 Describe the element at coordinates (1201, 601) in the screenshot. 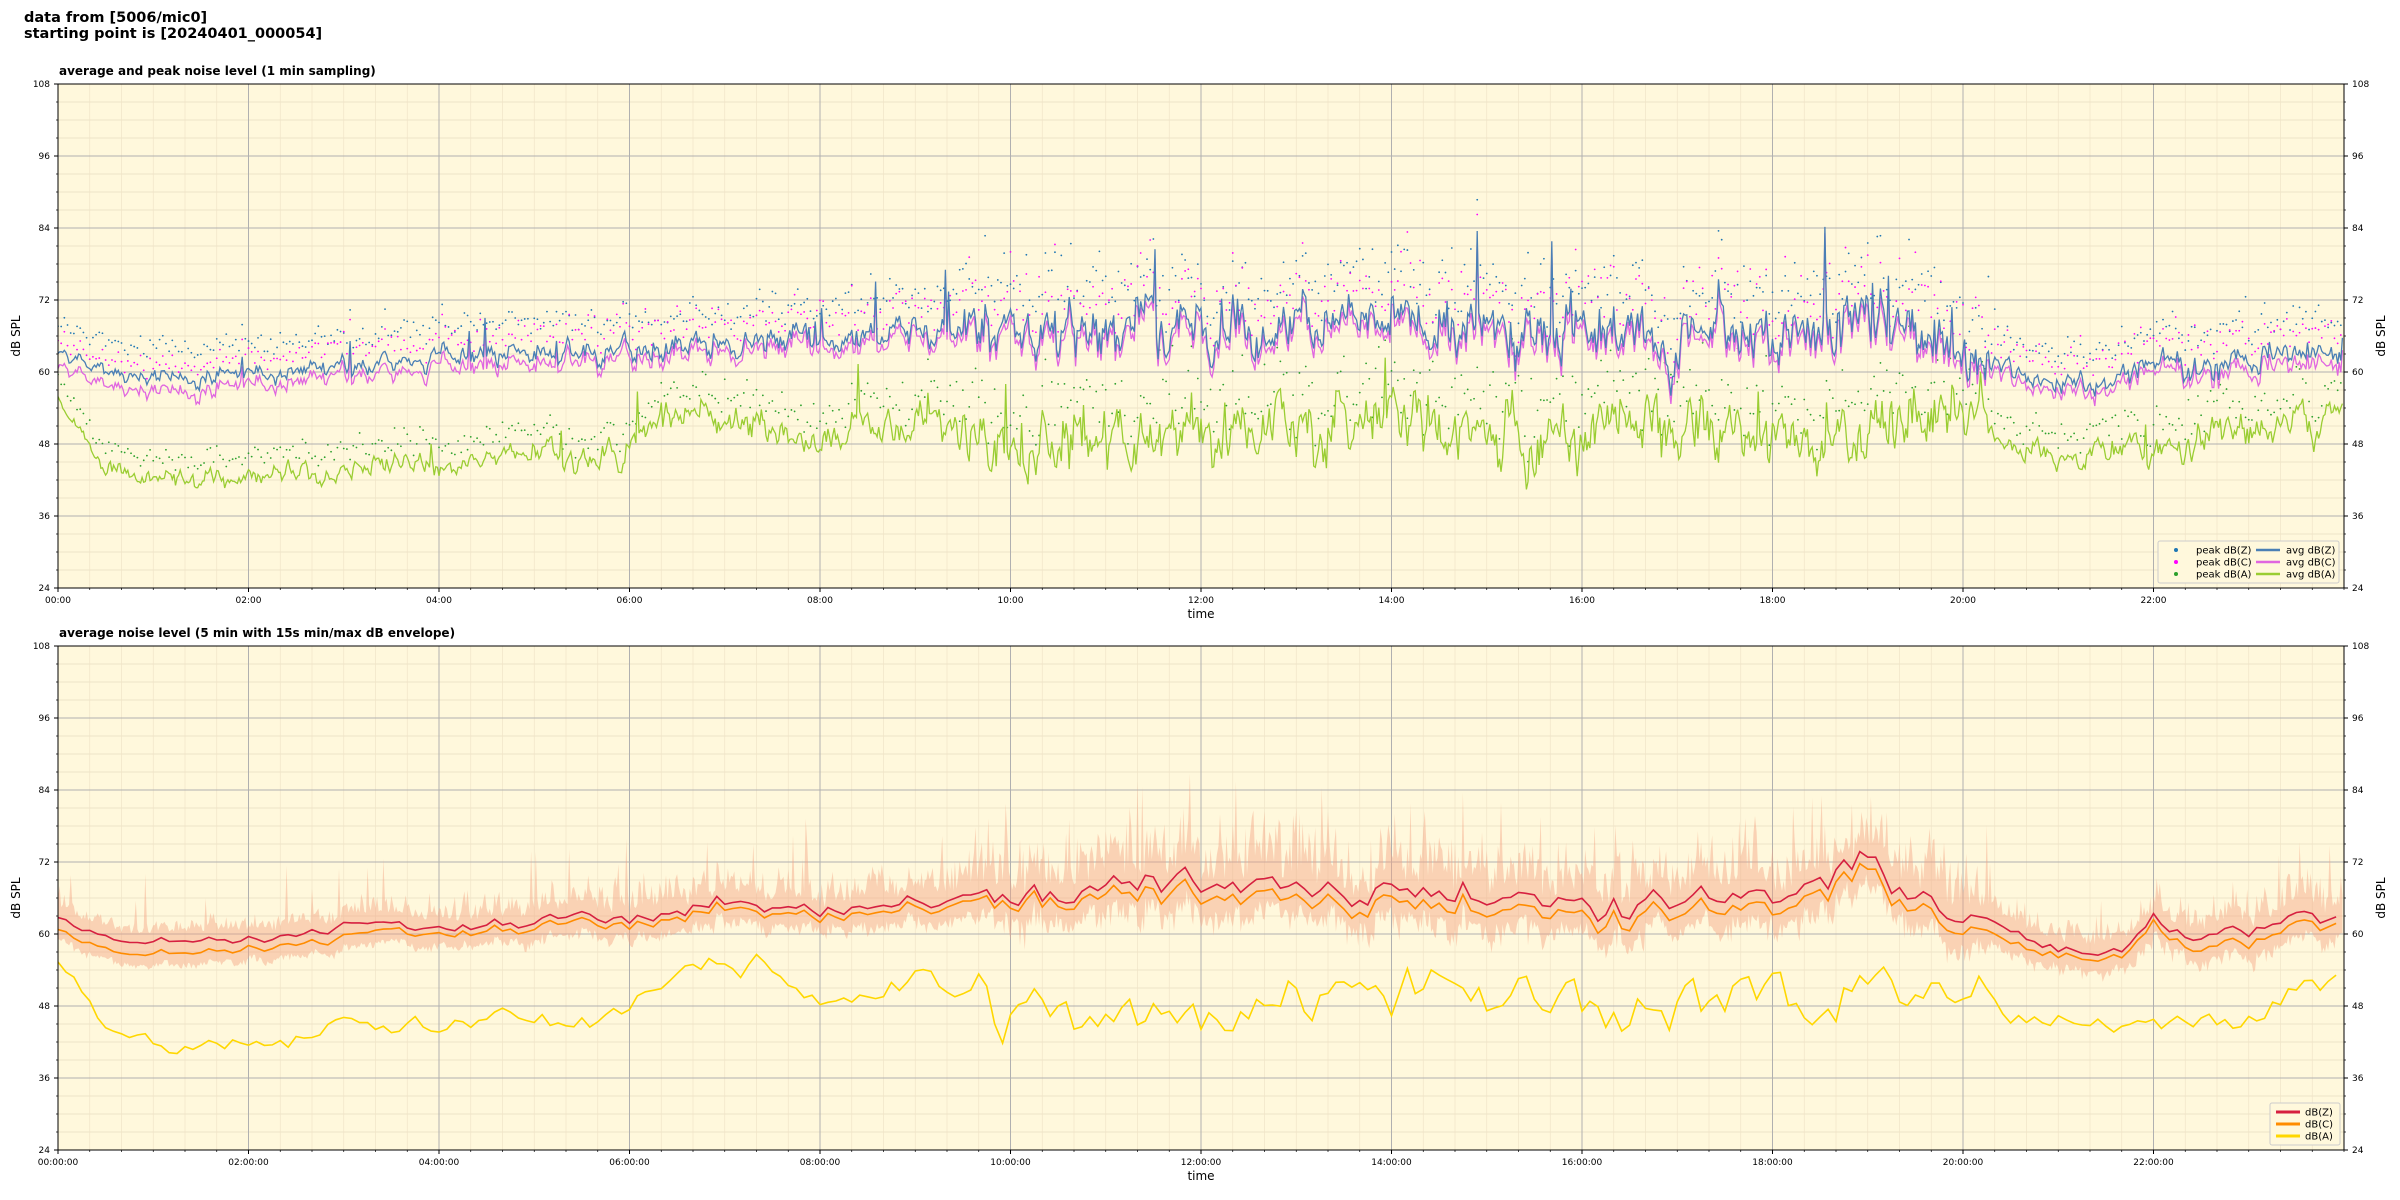

I see `x-tick-label: 12:00` at that location.